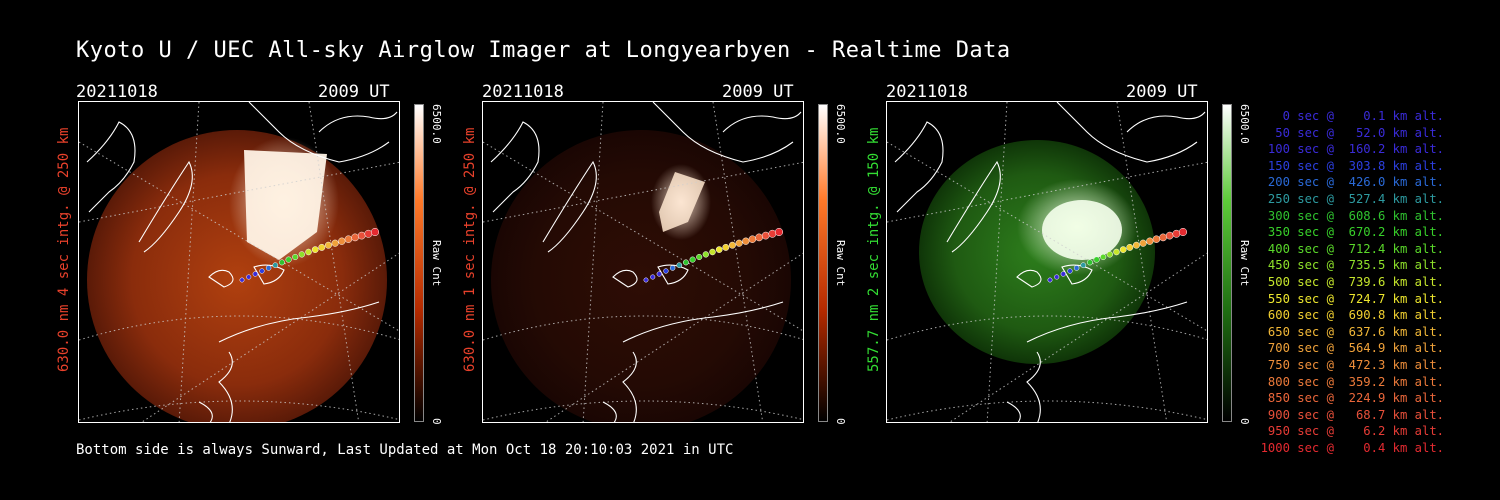  What do you see at coordinates (419, 263) in the screenshot?
I see `panel-1-colorbar` at bounding box center [419, 263].